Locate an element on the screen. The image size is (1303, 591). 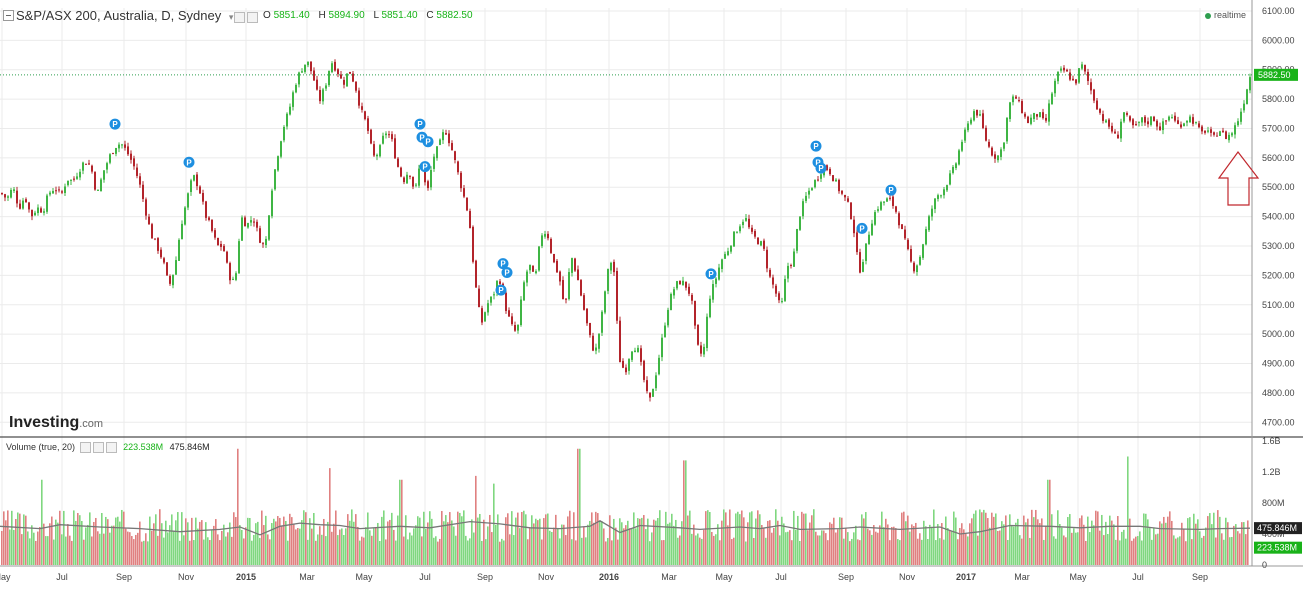
volume-tick-label: 1.2B is located at coordinates (1271, 472).